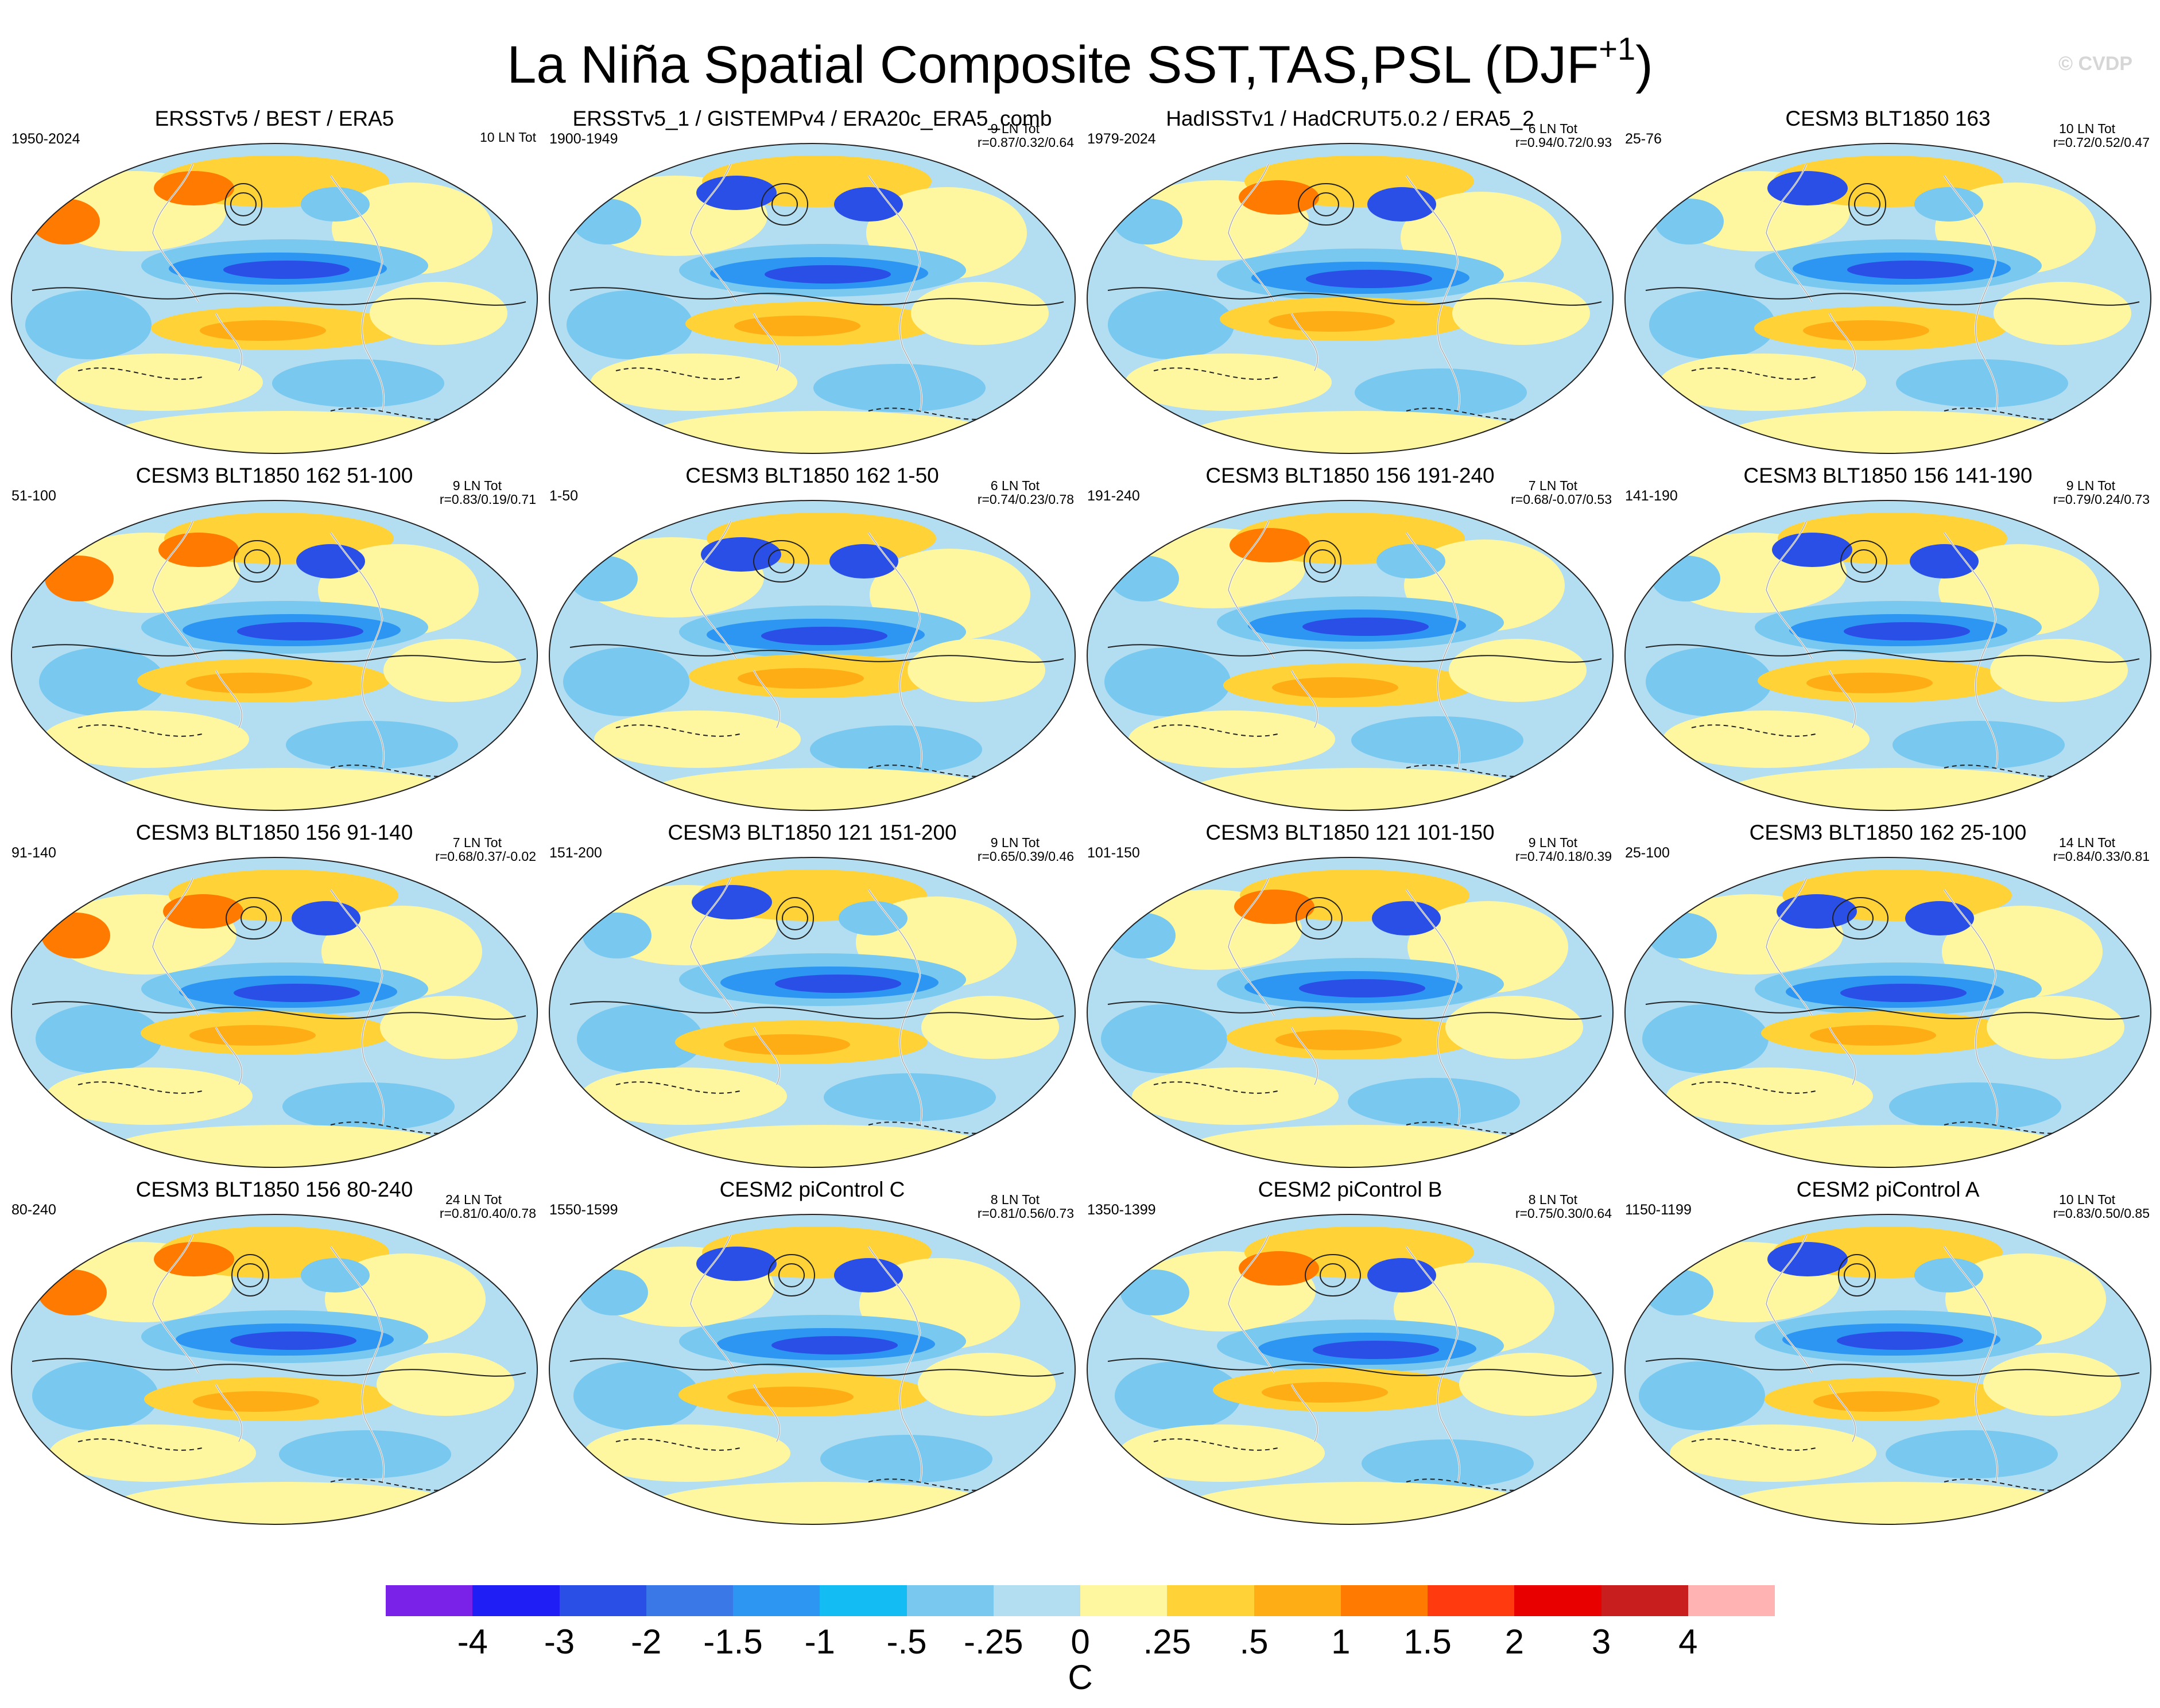 This screenshot has width=2160, height=1708. Describe the element at coordinates (812, 1189) in the screenshot. I see `panel-title: CESM2 piControl C` at that location.